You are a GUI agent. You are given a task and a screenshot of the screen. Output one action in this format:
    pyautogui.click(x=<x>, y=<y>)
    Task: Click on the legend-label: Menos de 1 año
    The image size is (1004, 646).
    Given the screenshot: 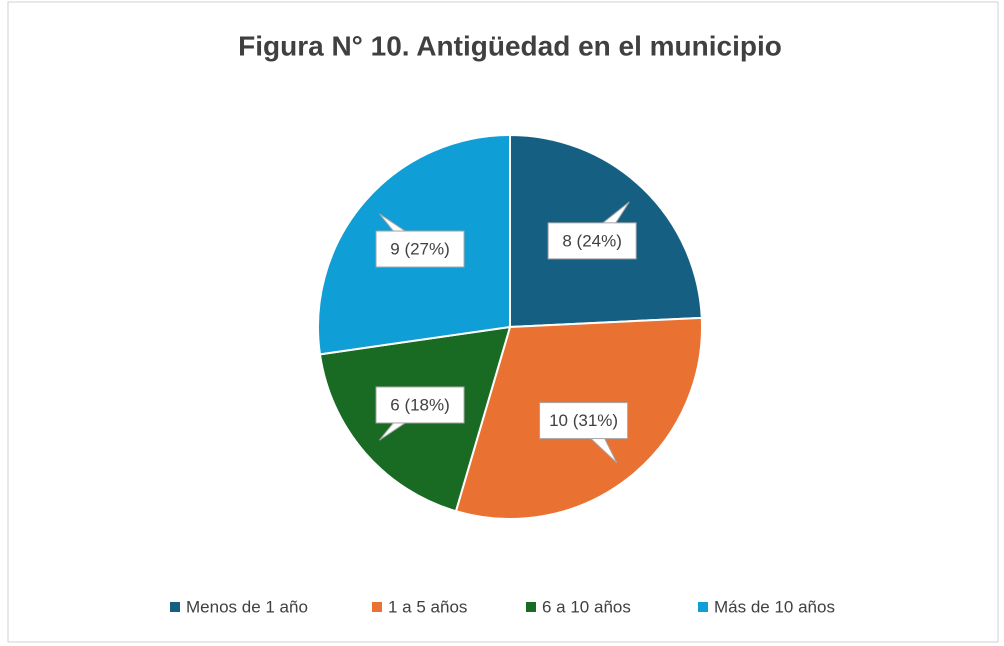 What is the action you would take?
    pyautogui.click(x=247, y=606)
    